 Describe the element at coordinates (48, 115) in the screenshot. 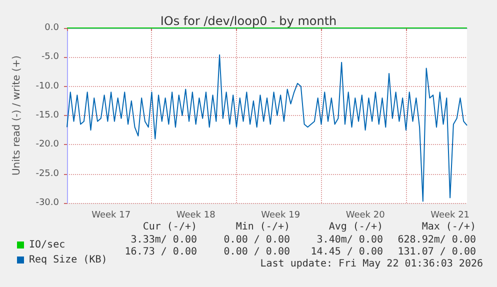

I see `y-tick-label: -15.0` at that location.